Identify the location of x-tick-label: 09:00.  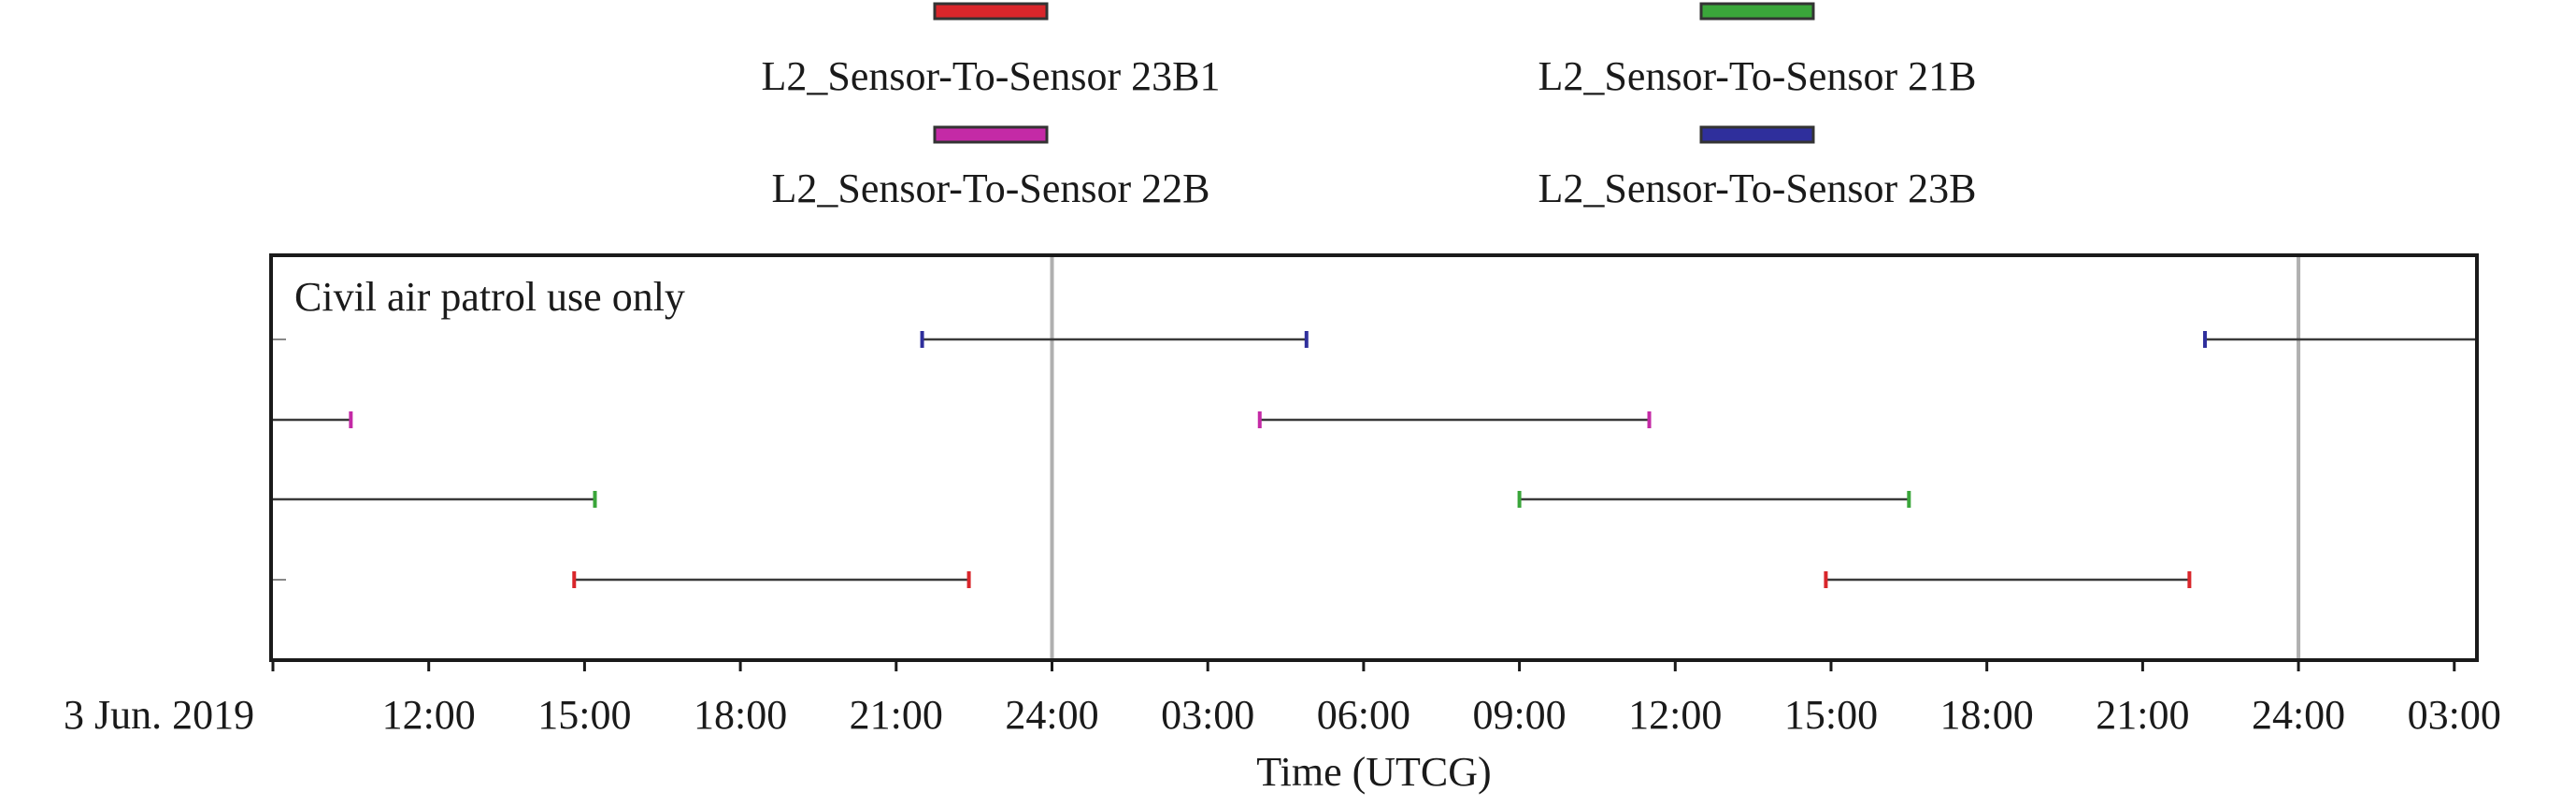
(1519, 715).